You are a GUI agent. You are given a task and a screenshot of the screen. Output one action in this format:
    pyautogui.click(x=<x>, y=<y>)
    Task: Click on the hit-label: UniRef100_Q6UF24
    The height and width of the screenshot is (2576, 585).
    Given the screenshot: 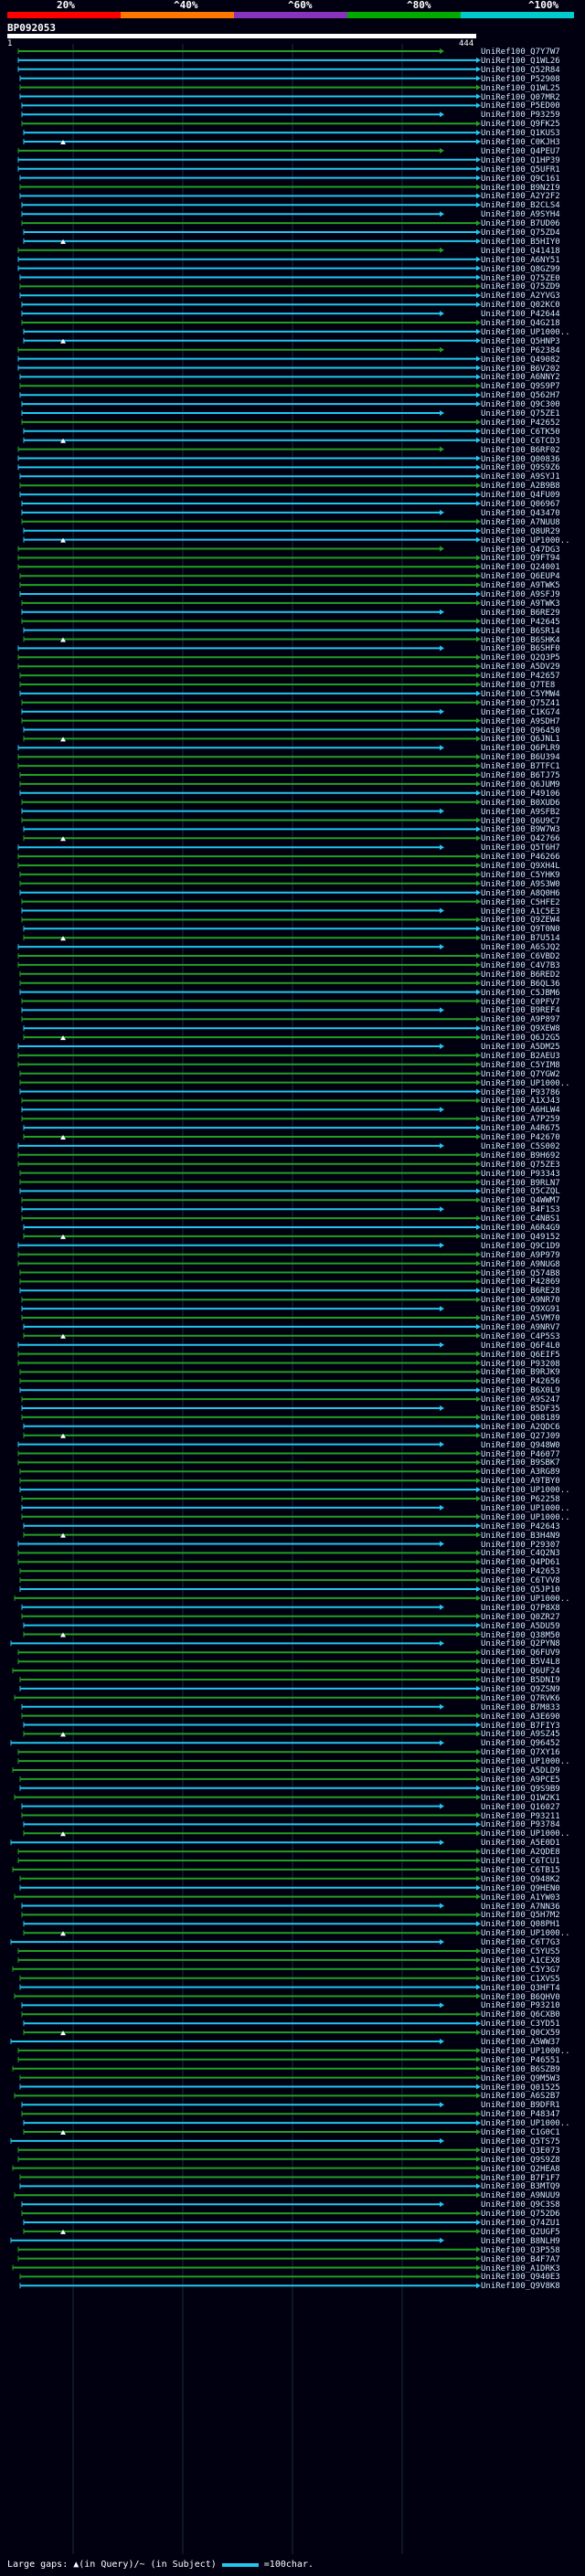 What is the action you would take?
    pyautogui.click(x=520, y=1672)
    